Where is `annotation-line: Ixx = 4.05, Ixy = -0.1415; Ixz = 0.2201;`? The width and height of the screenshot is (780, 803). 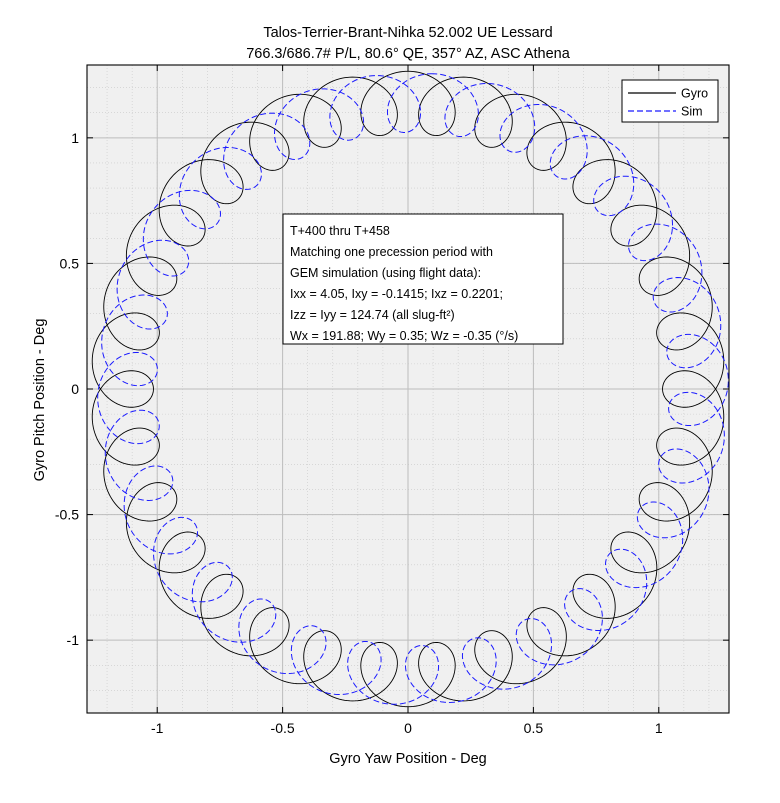
annotation-line: Ixx = 4.05, Ixy = -0.1415; Ixz = 0.2201; is located at coordinates (396, 294).